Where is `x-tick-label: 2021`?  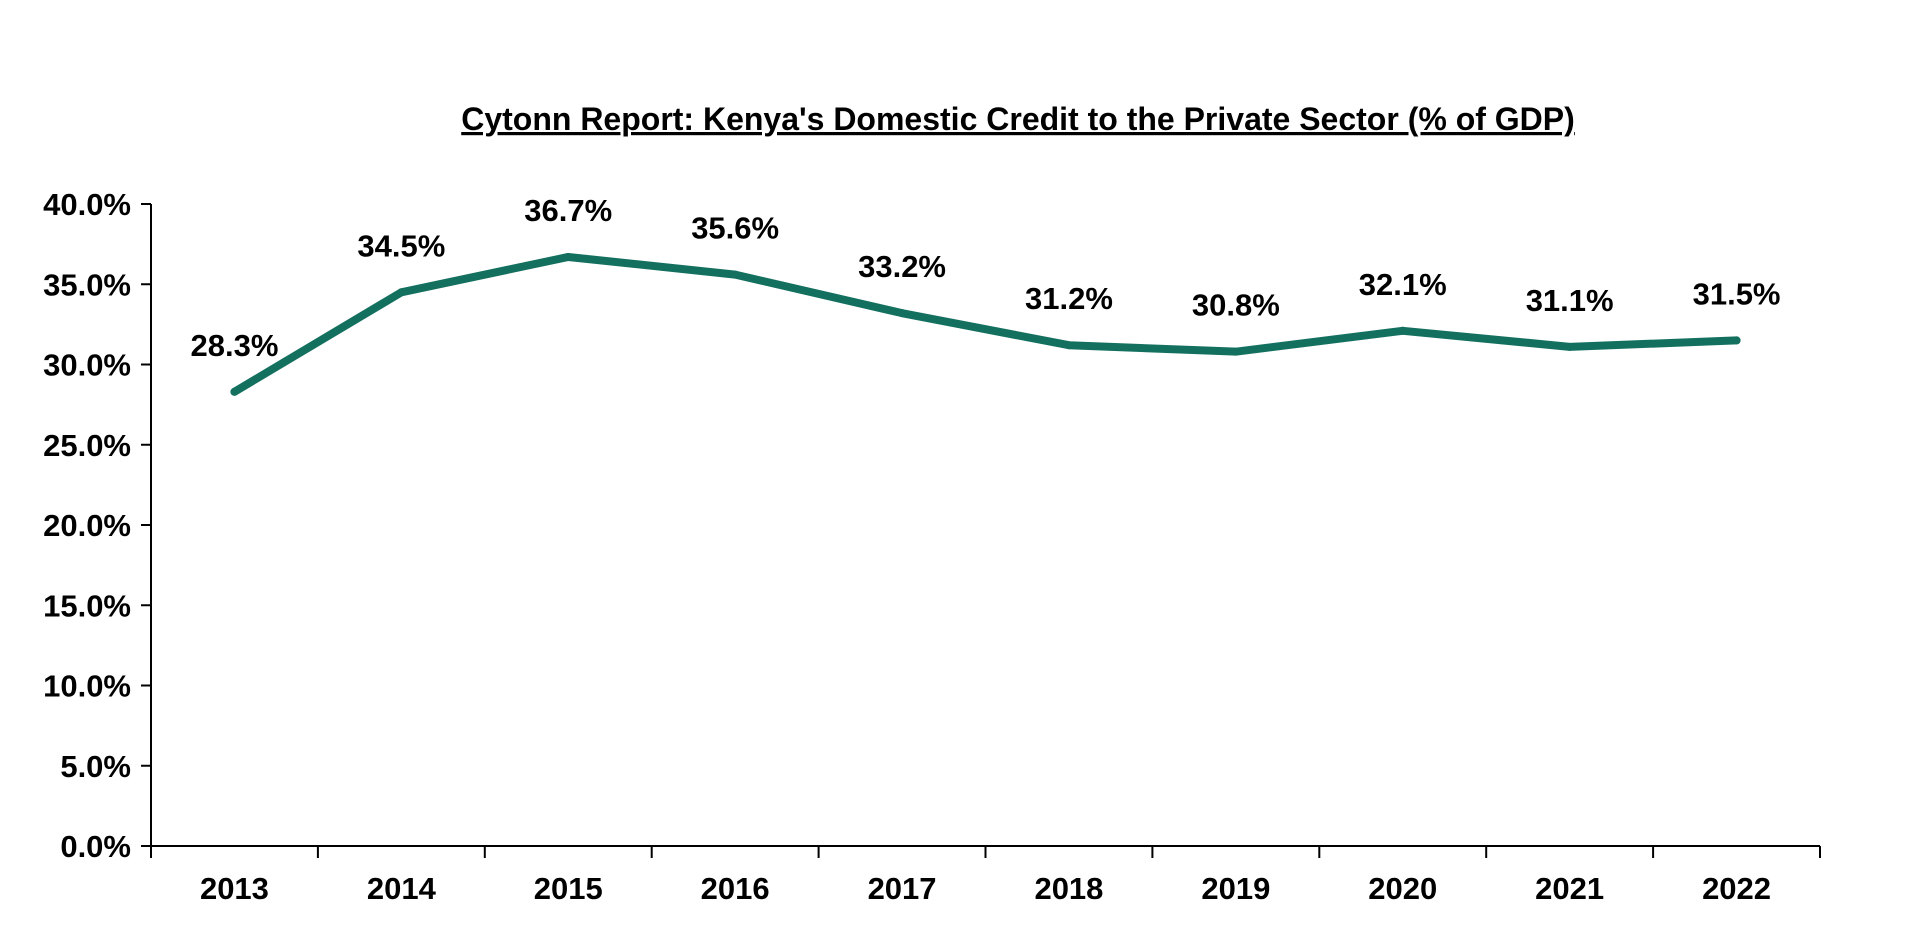 x-tick-label: 2021 is located at coordinates (1569, 888).